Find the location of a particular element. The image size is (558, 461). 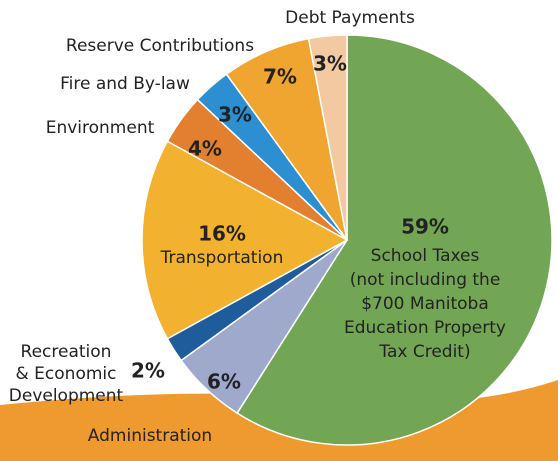

slice-label: Fire and By-law is located at coordinates (125, 84).